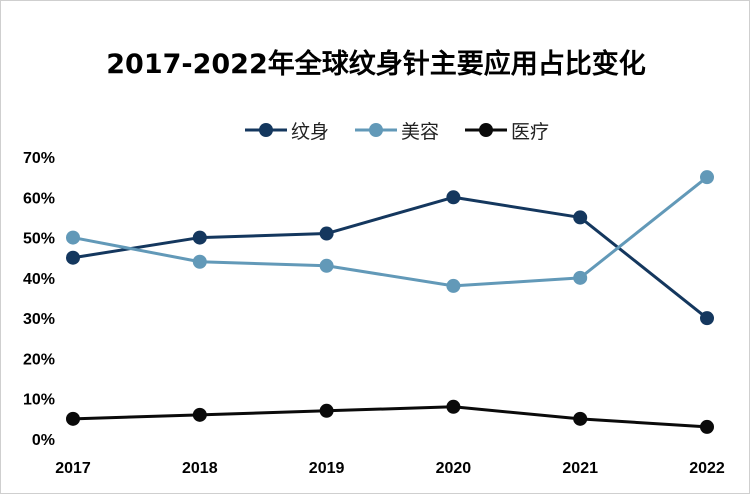  I want to click on chart-title: 2017-2022年全球纹身针主要应用占比变化, so click(376, 64).